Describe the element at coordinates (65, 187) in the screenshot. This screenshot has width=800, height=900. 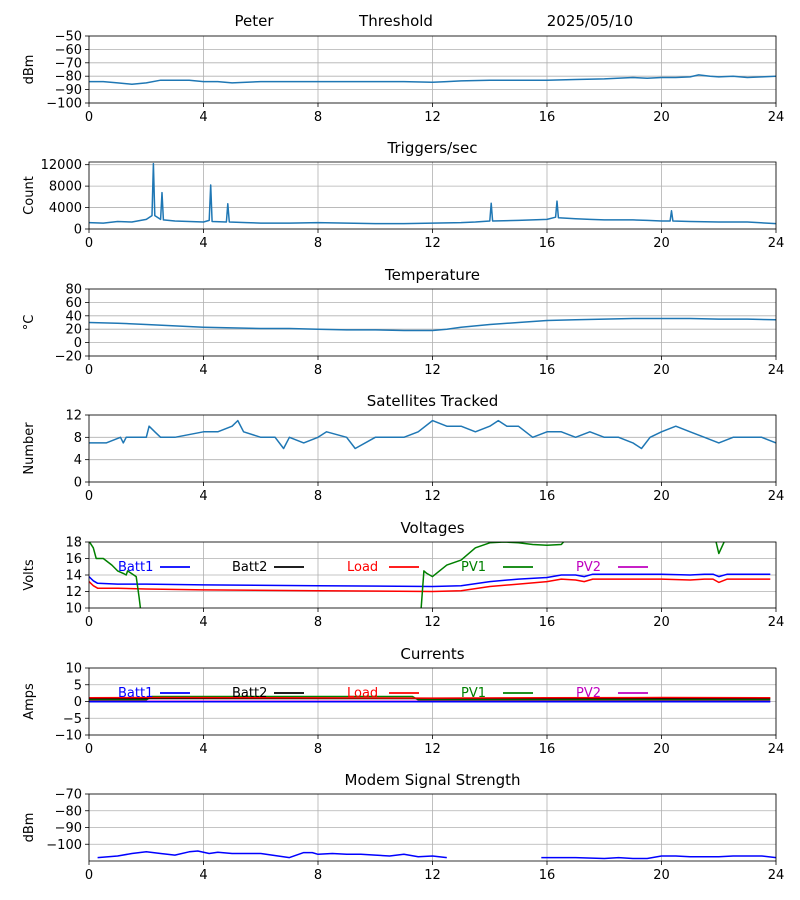
I see `y-tick-label: 8000` at that location.